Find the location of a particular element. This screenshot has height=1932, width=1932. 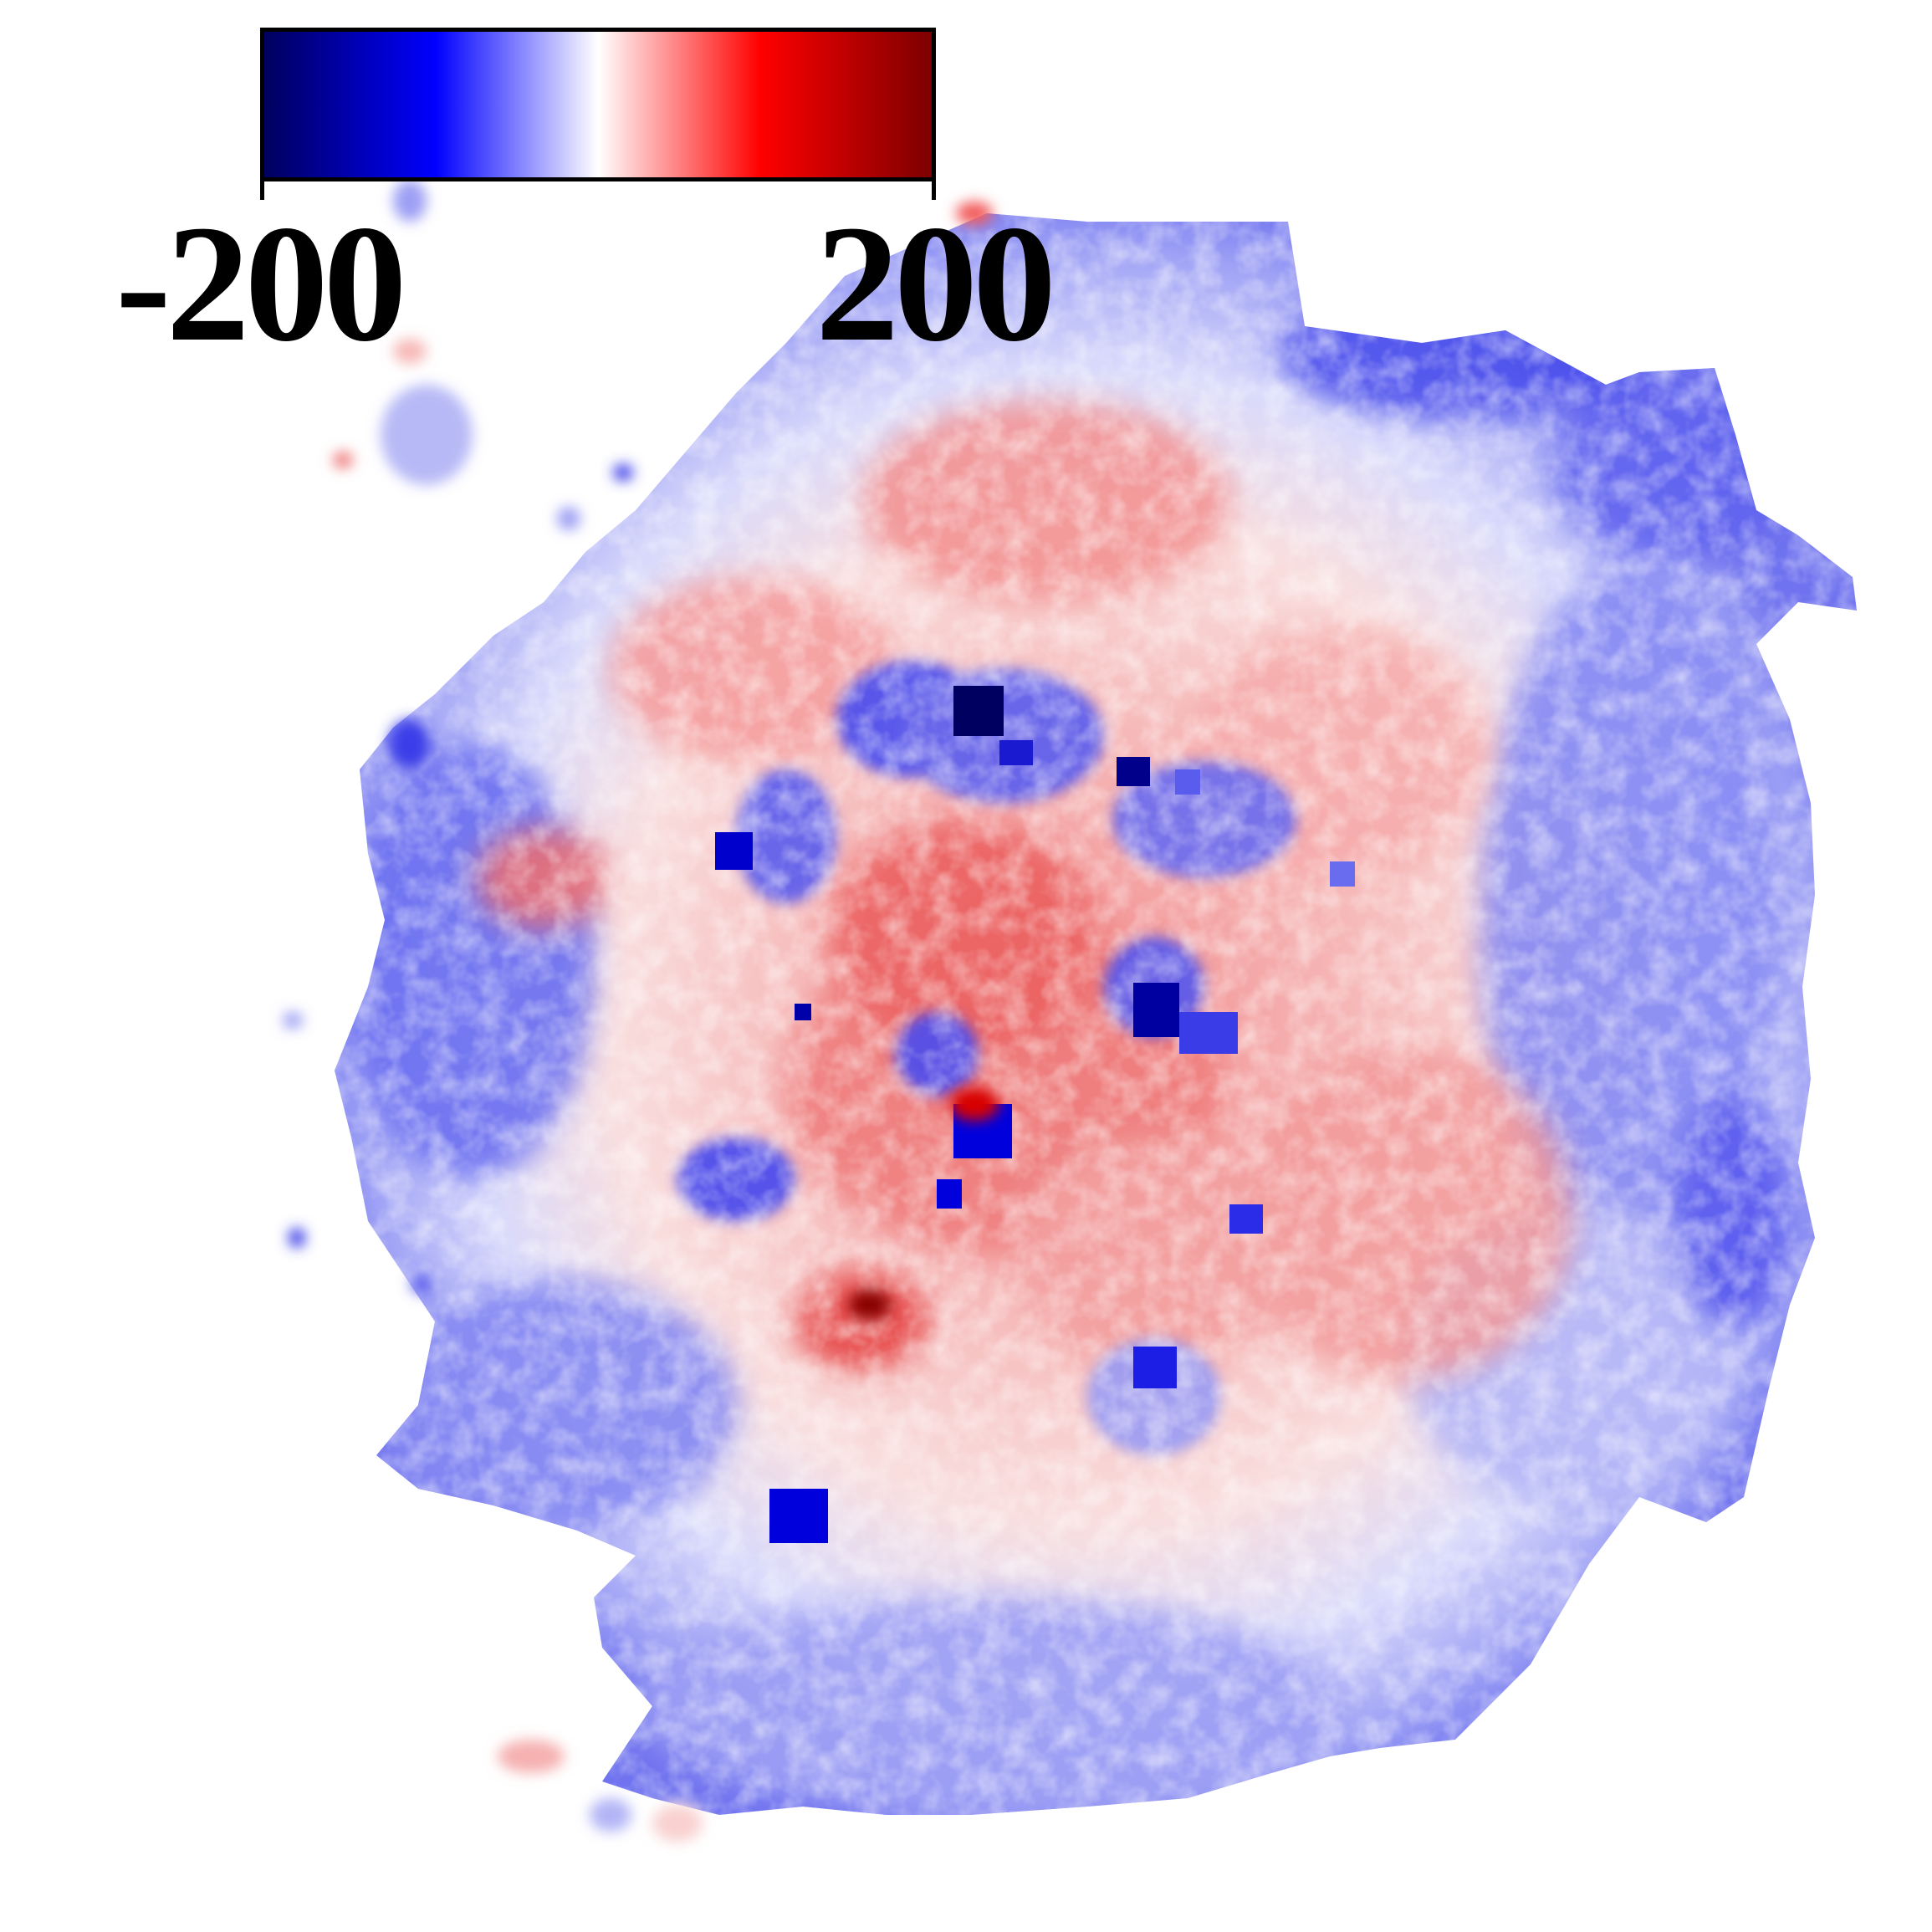

colorbar-tick-max is located at coordinates (934, 190).